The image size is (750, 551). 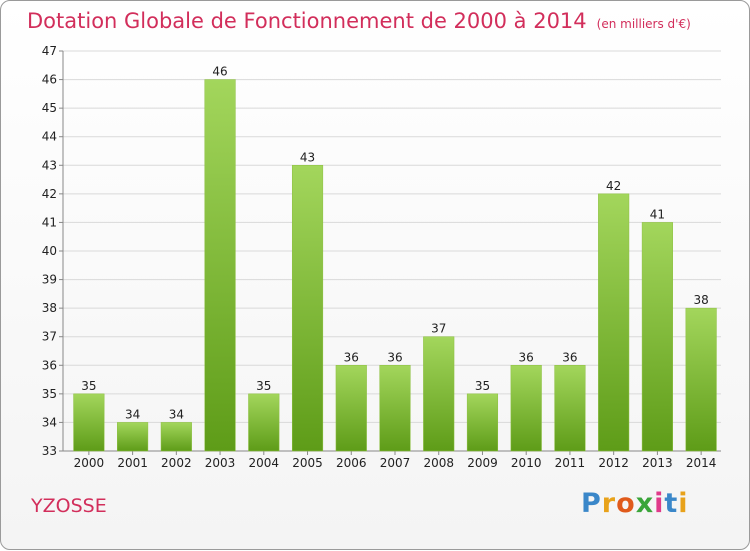 I want to click on x-tick-label: 2000, so click(x=89, y=463).